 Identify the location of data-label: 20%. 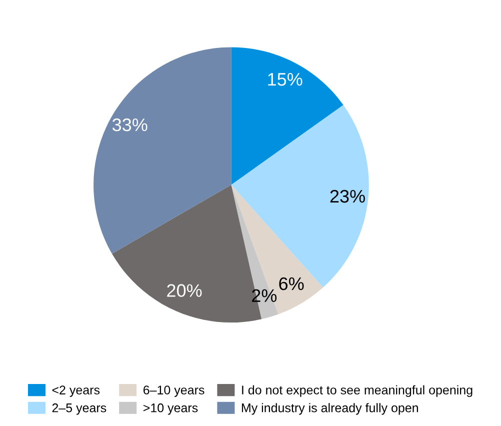
(184, 290).